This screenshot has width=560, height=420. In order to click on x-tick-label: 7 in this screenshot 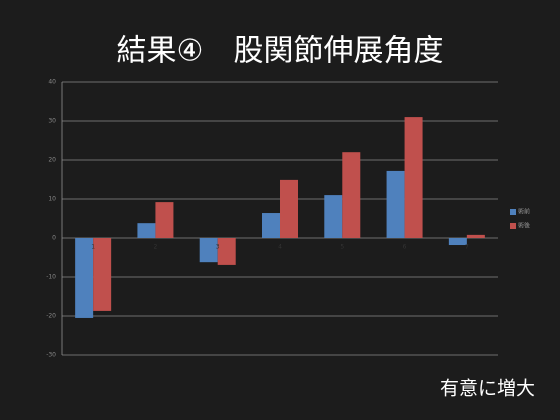, I will do `click(467, 247)`.